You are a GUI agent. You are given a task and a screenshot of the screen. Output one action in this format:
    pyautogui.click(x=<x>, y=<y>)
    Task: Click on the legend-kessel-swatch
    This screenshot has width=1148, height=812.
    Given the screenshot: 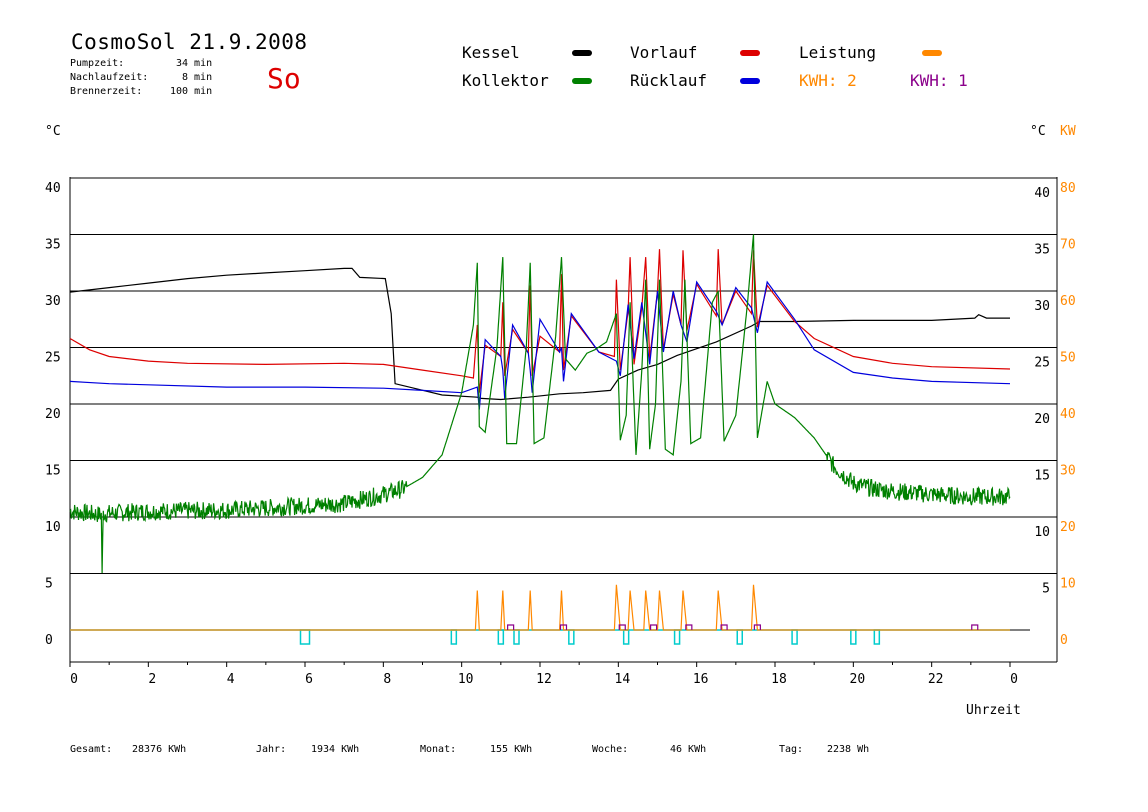 What is the action you would take?
    pyautogui.click(x=582, y=53)
    